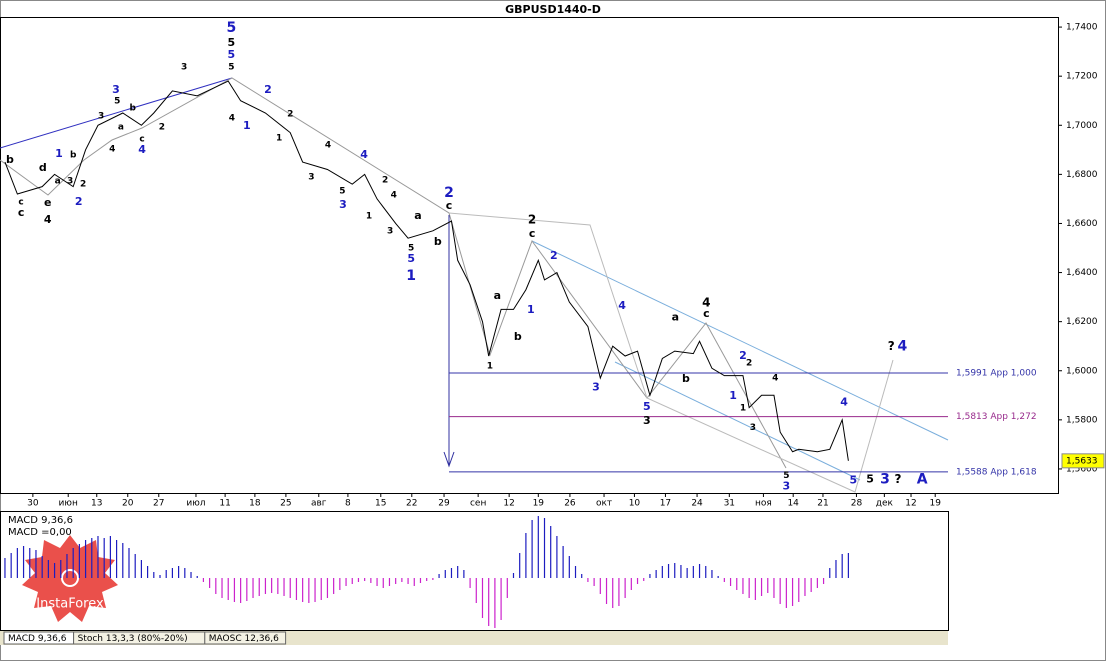 Image resolution: width=1106 pixels, height=661 pixels. What do you see at coordinates (133, 639) in the screenshot?
I see `indicator-tab-label: Stoch 13,3,3 (80%-20%)` at bounding box center [133, 639].